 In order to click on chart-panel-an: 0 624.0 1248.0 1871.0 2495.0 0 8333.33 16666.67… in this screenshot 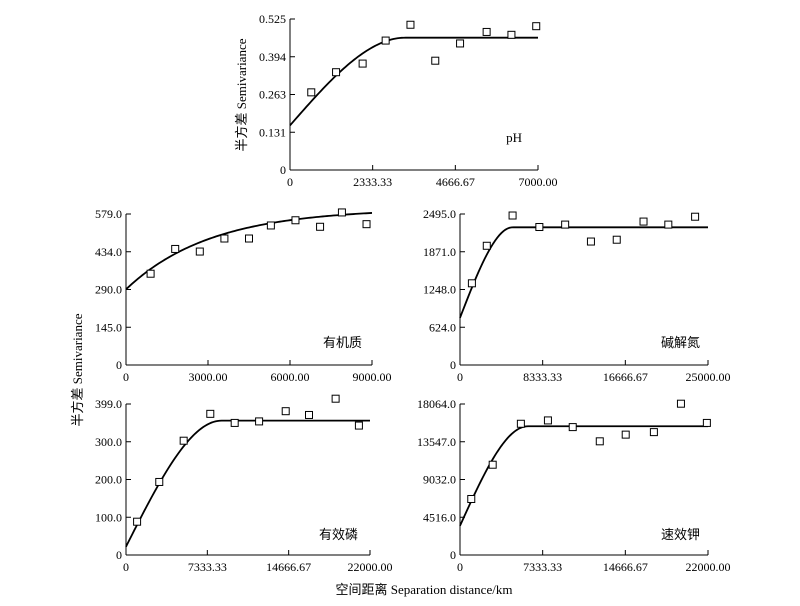, I will do `click(577, 295)`.